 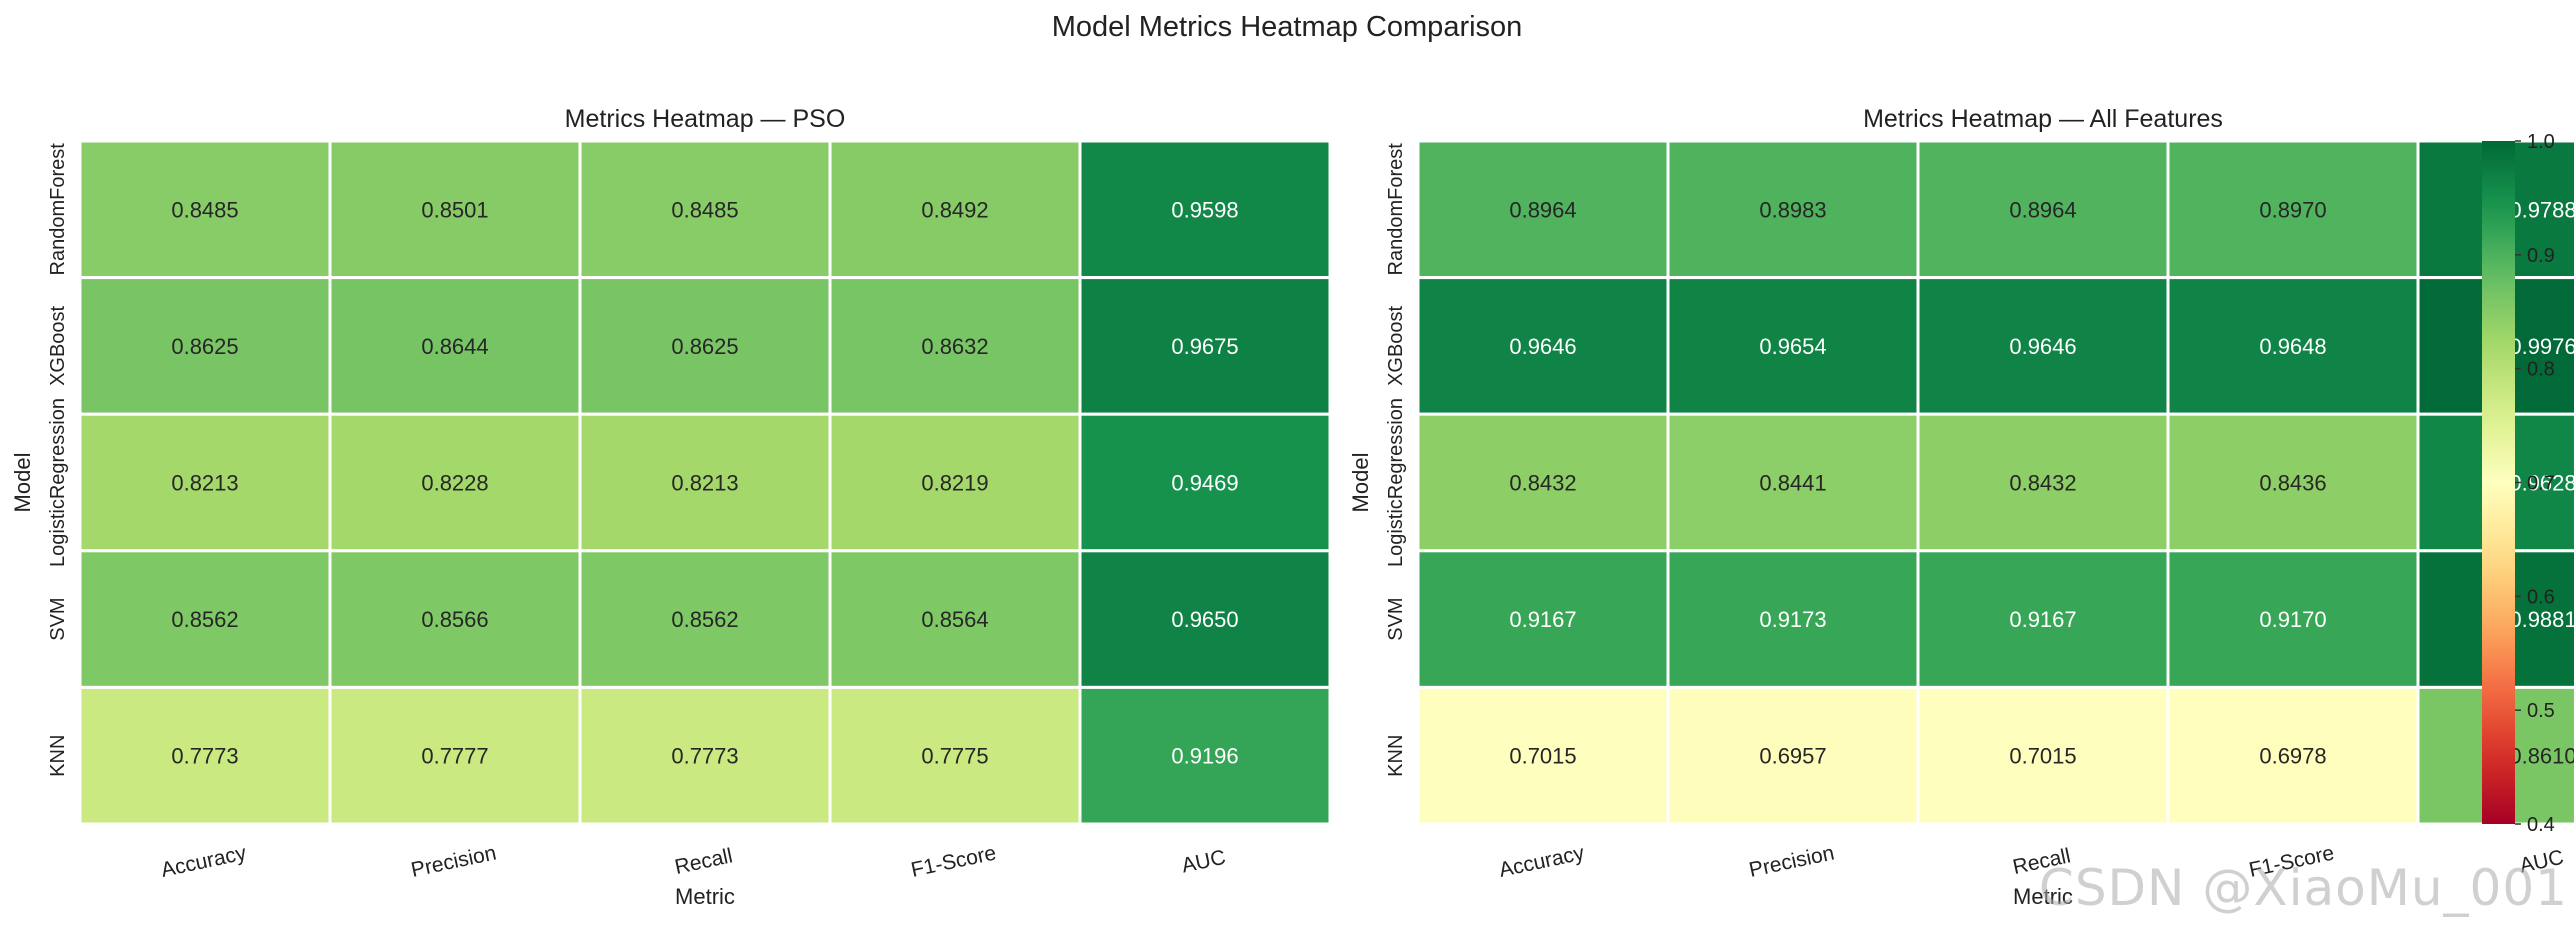 What do you see at coordinates (2541, 209) in the screenshot?
I see `cell-value-label: 0.9788` at bounding box center [2541, 209].